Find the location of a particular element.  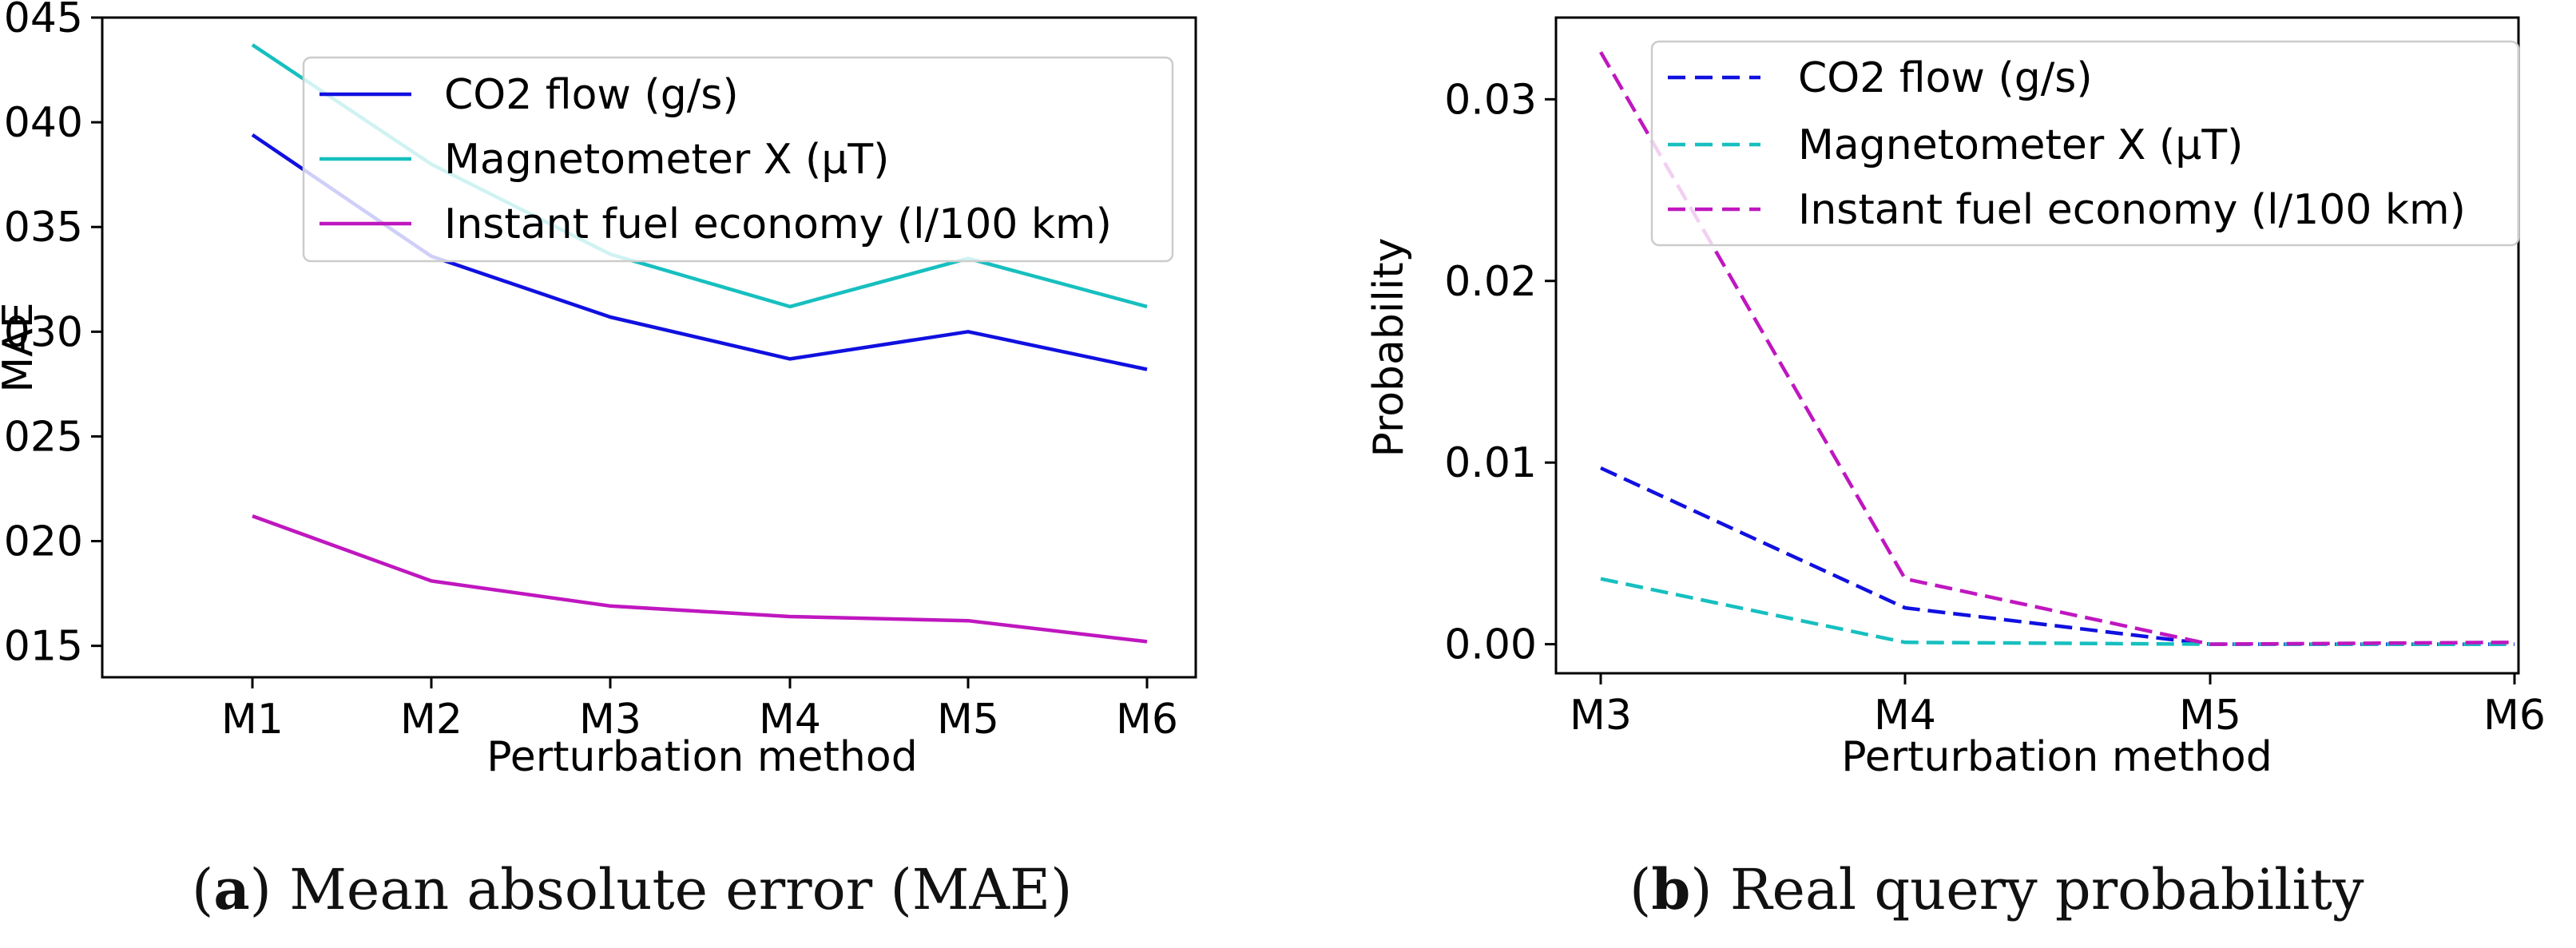

y-axis-label: MAE is located at coordinates (21, 347).